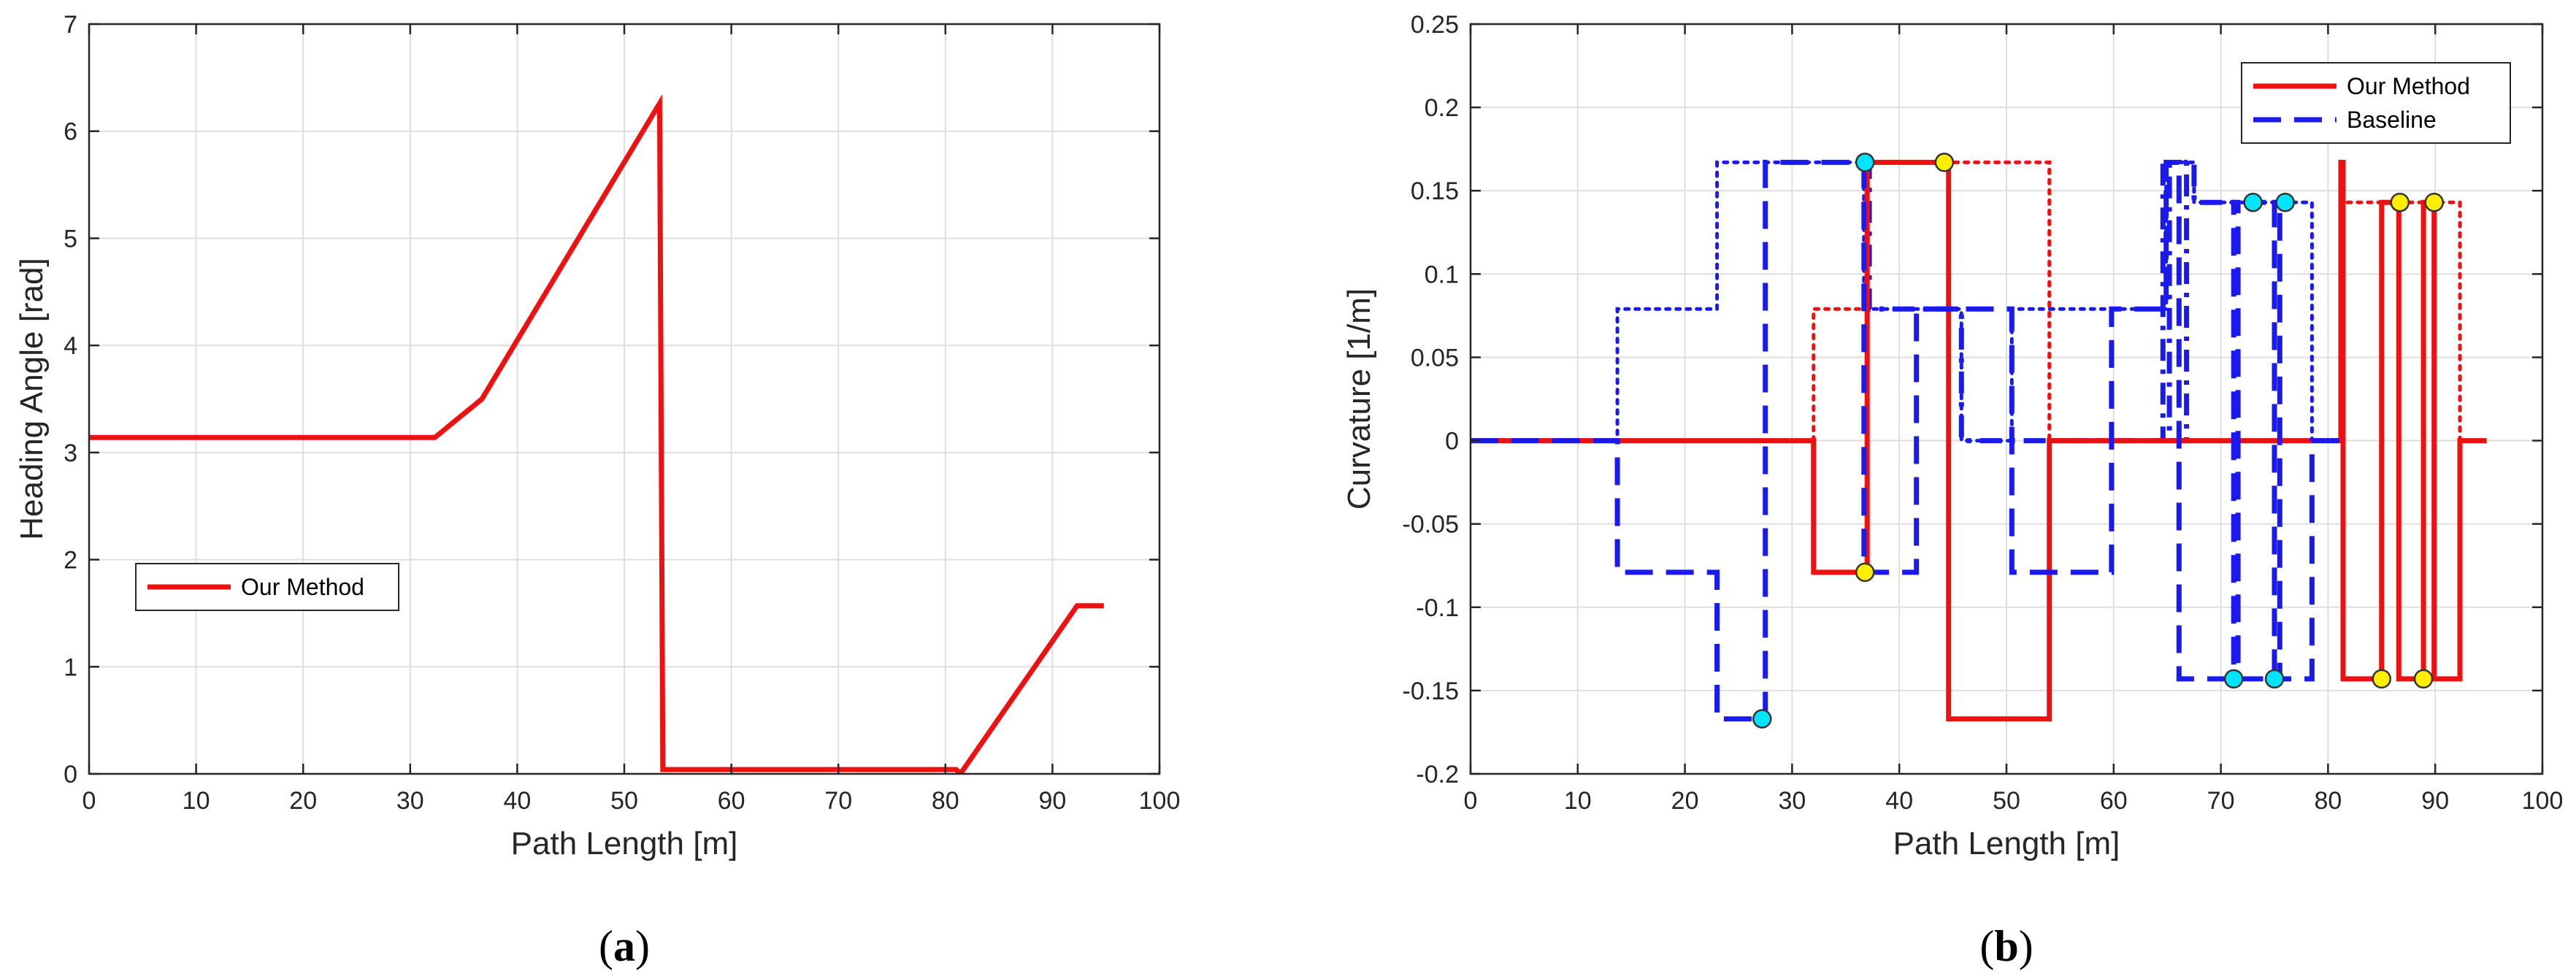 The height and width of the screenshot is (979, 2576). What do you see at coordinates (731, 801) in the screenshot?
I see `panel-a-x-tick-label: 60` at bounding box center [731, 801].